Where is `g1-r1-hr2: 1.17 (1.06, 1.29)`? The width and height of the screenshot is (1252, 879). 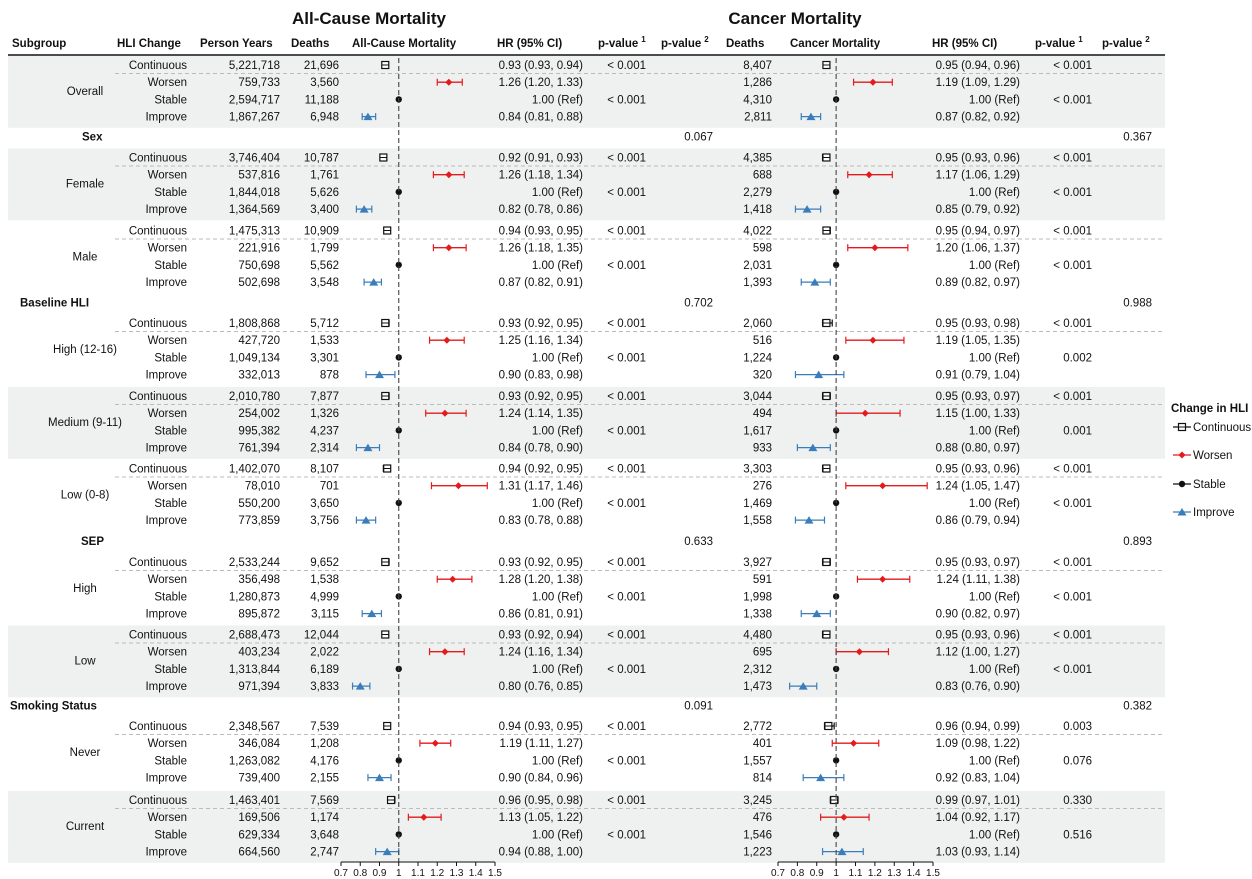 g1-r1-hr2: 1.17 (1.06, 1.29) is located at coordinates (978, 176).